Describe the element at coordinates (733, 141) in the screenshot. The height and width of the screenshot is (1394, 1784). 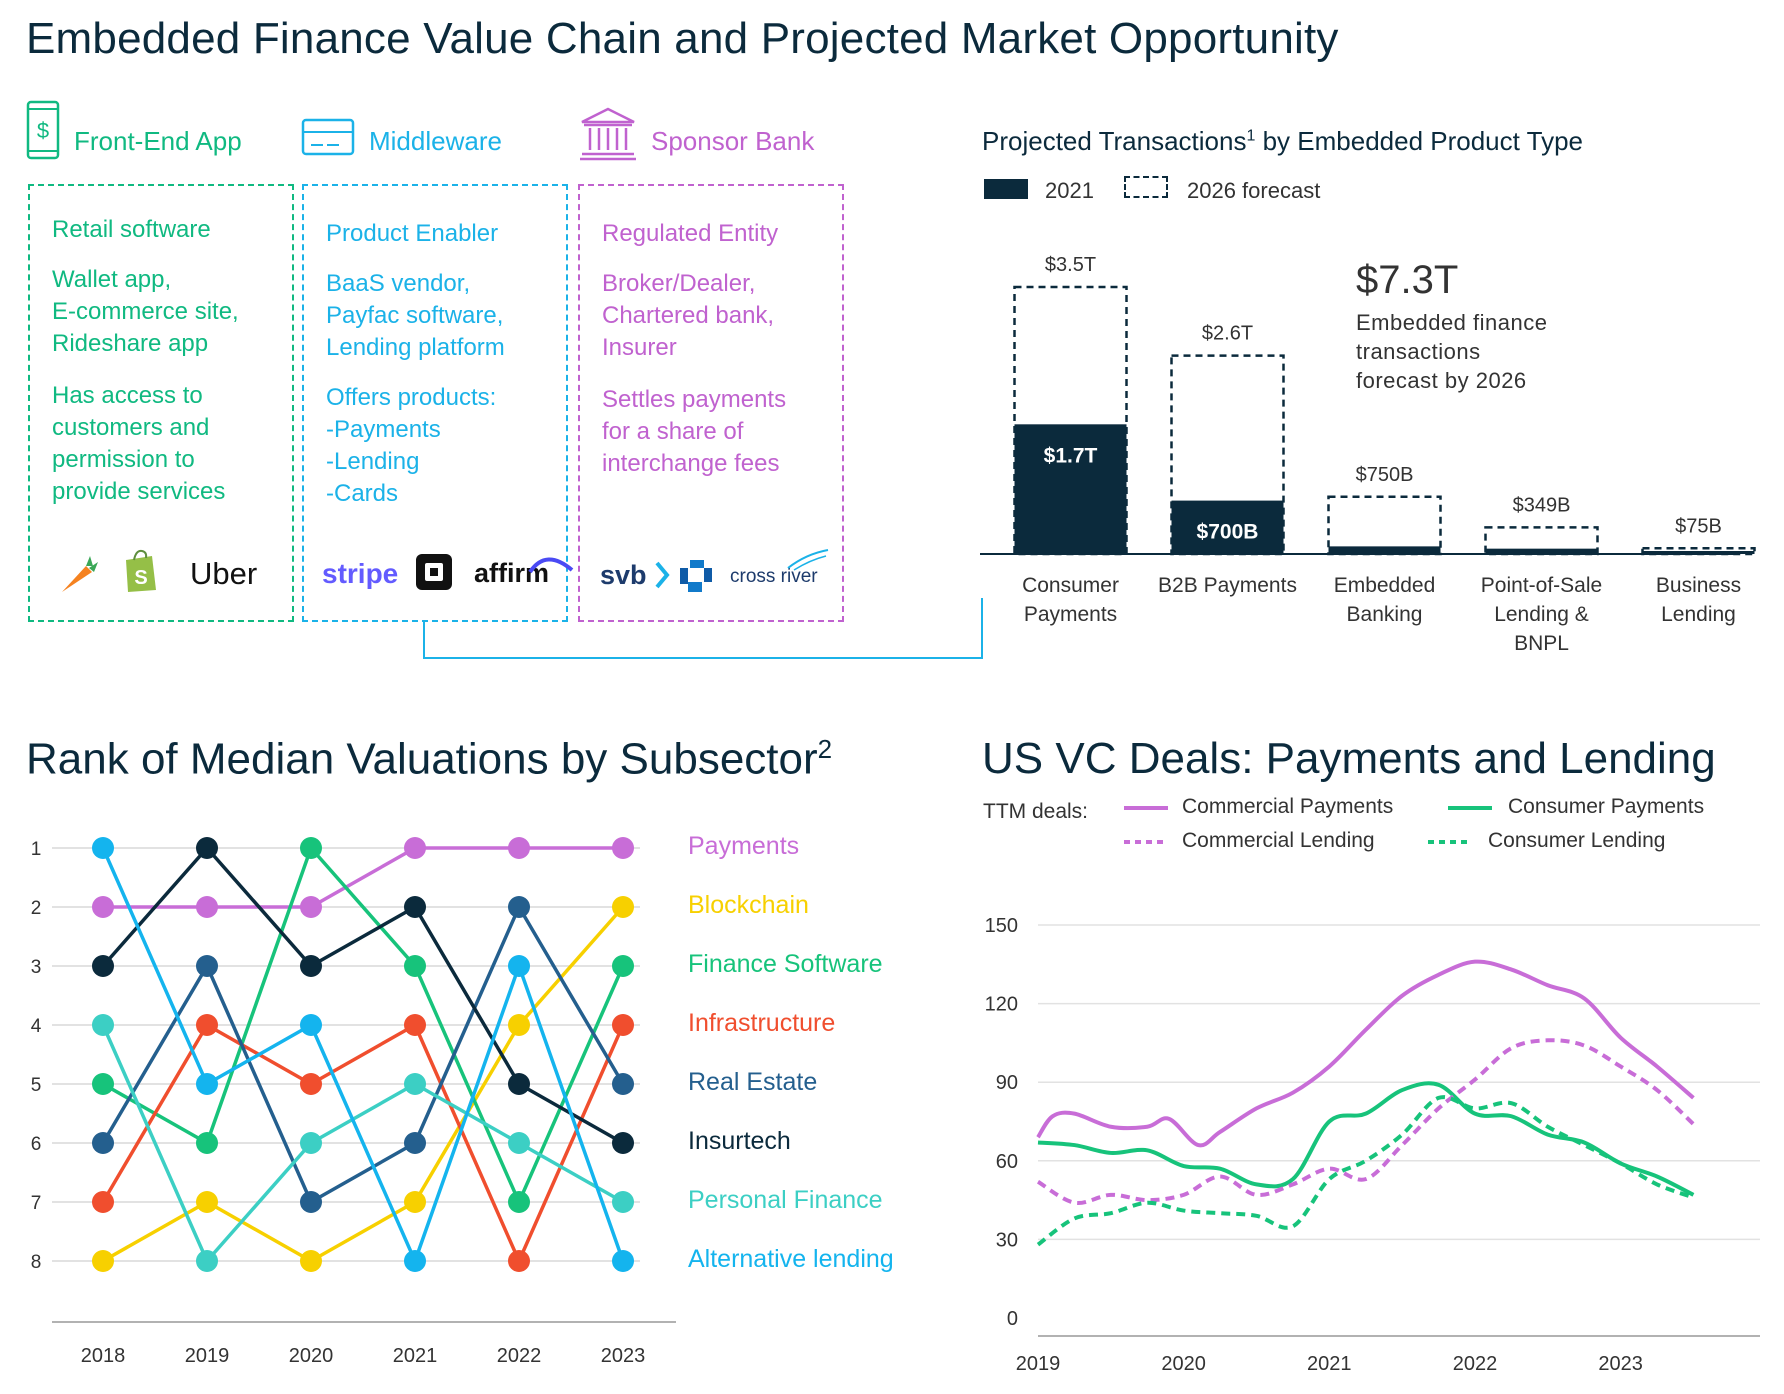
I see `sponsor-bank-header: Sponsor Bank` at that location.